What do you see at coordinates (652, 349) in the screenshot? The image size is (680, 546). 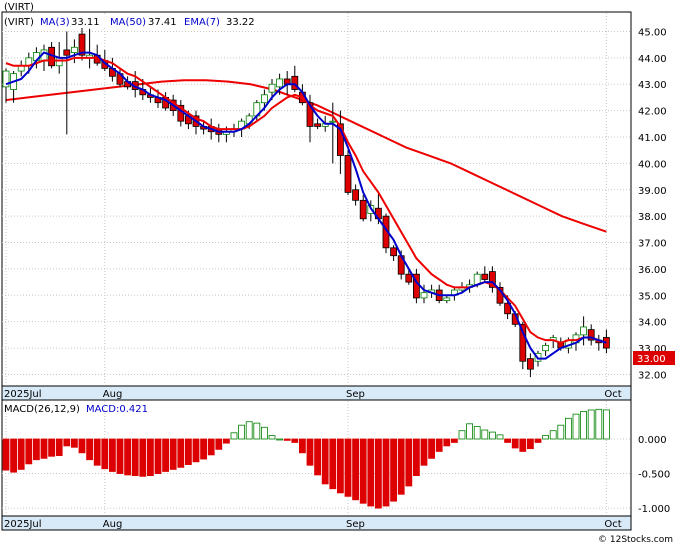 I see `price-y-tick-label: 33.00` at bounding box center [652, 349].